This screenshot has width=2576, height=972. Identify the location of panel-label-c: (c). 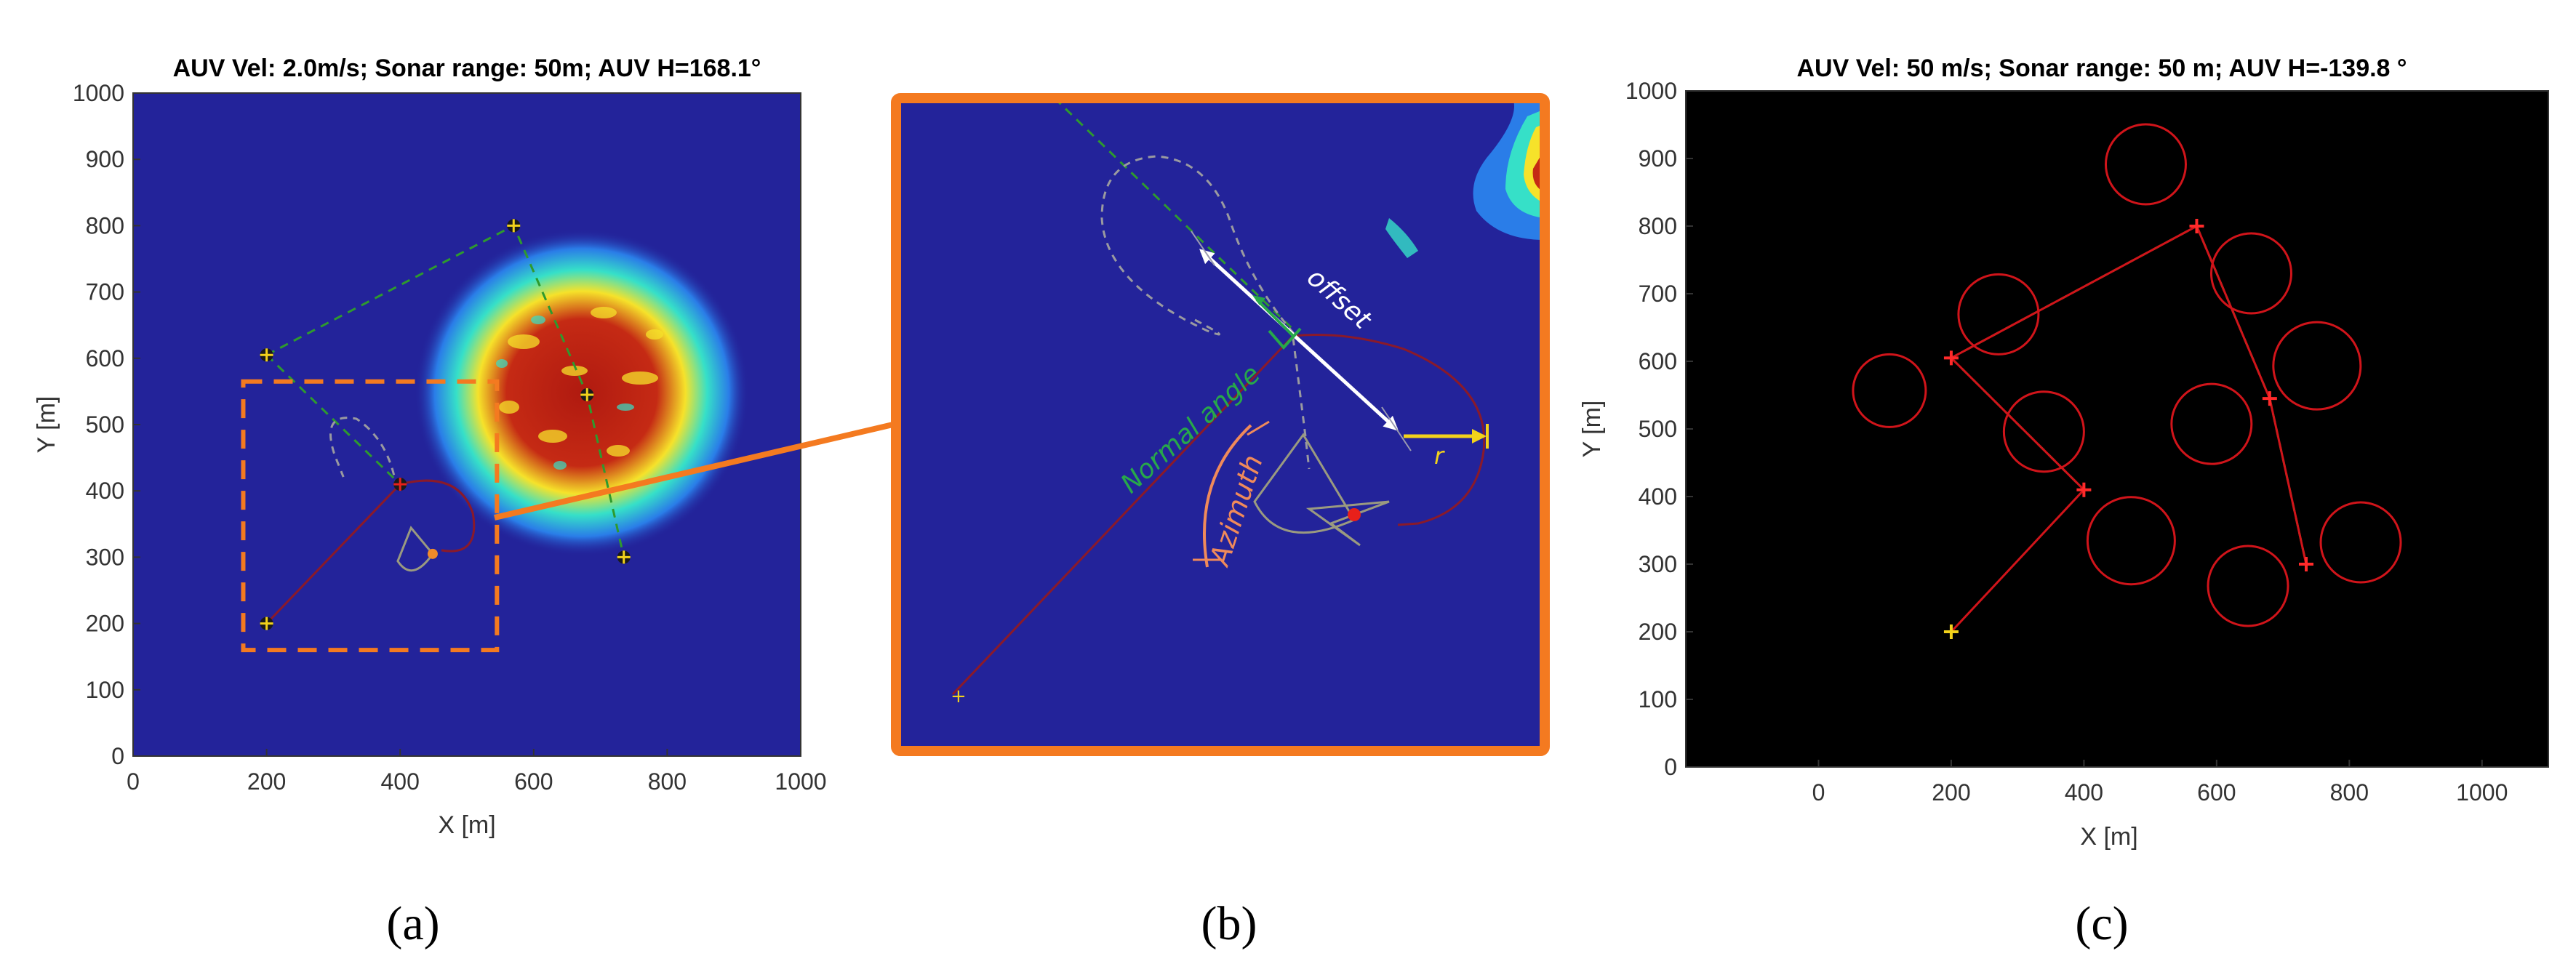
(2101, 923).